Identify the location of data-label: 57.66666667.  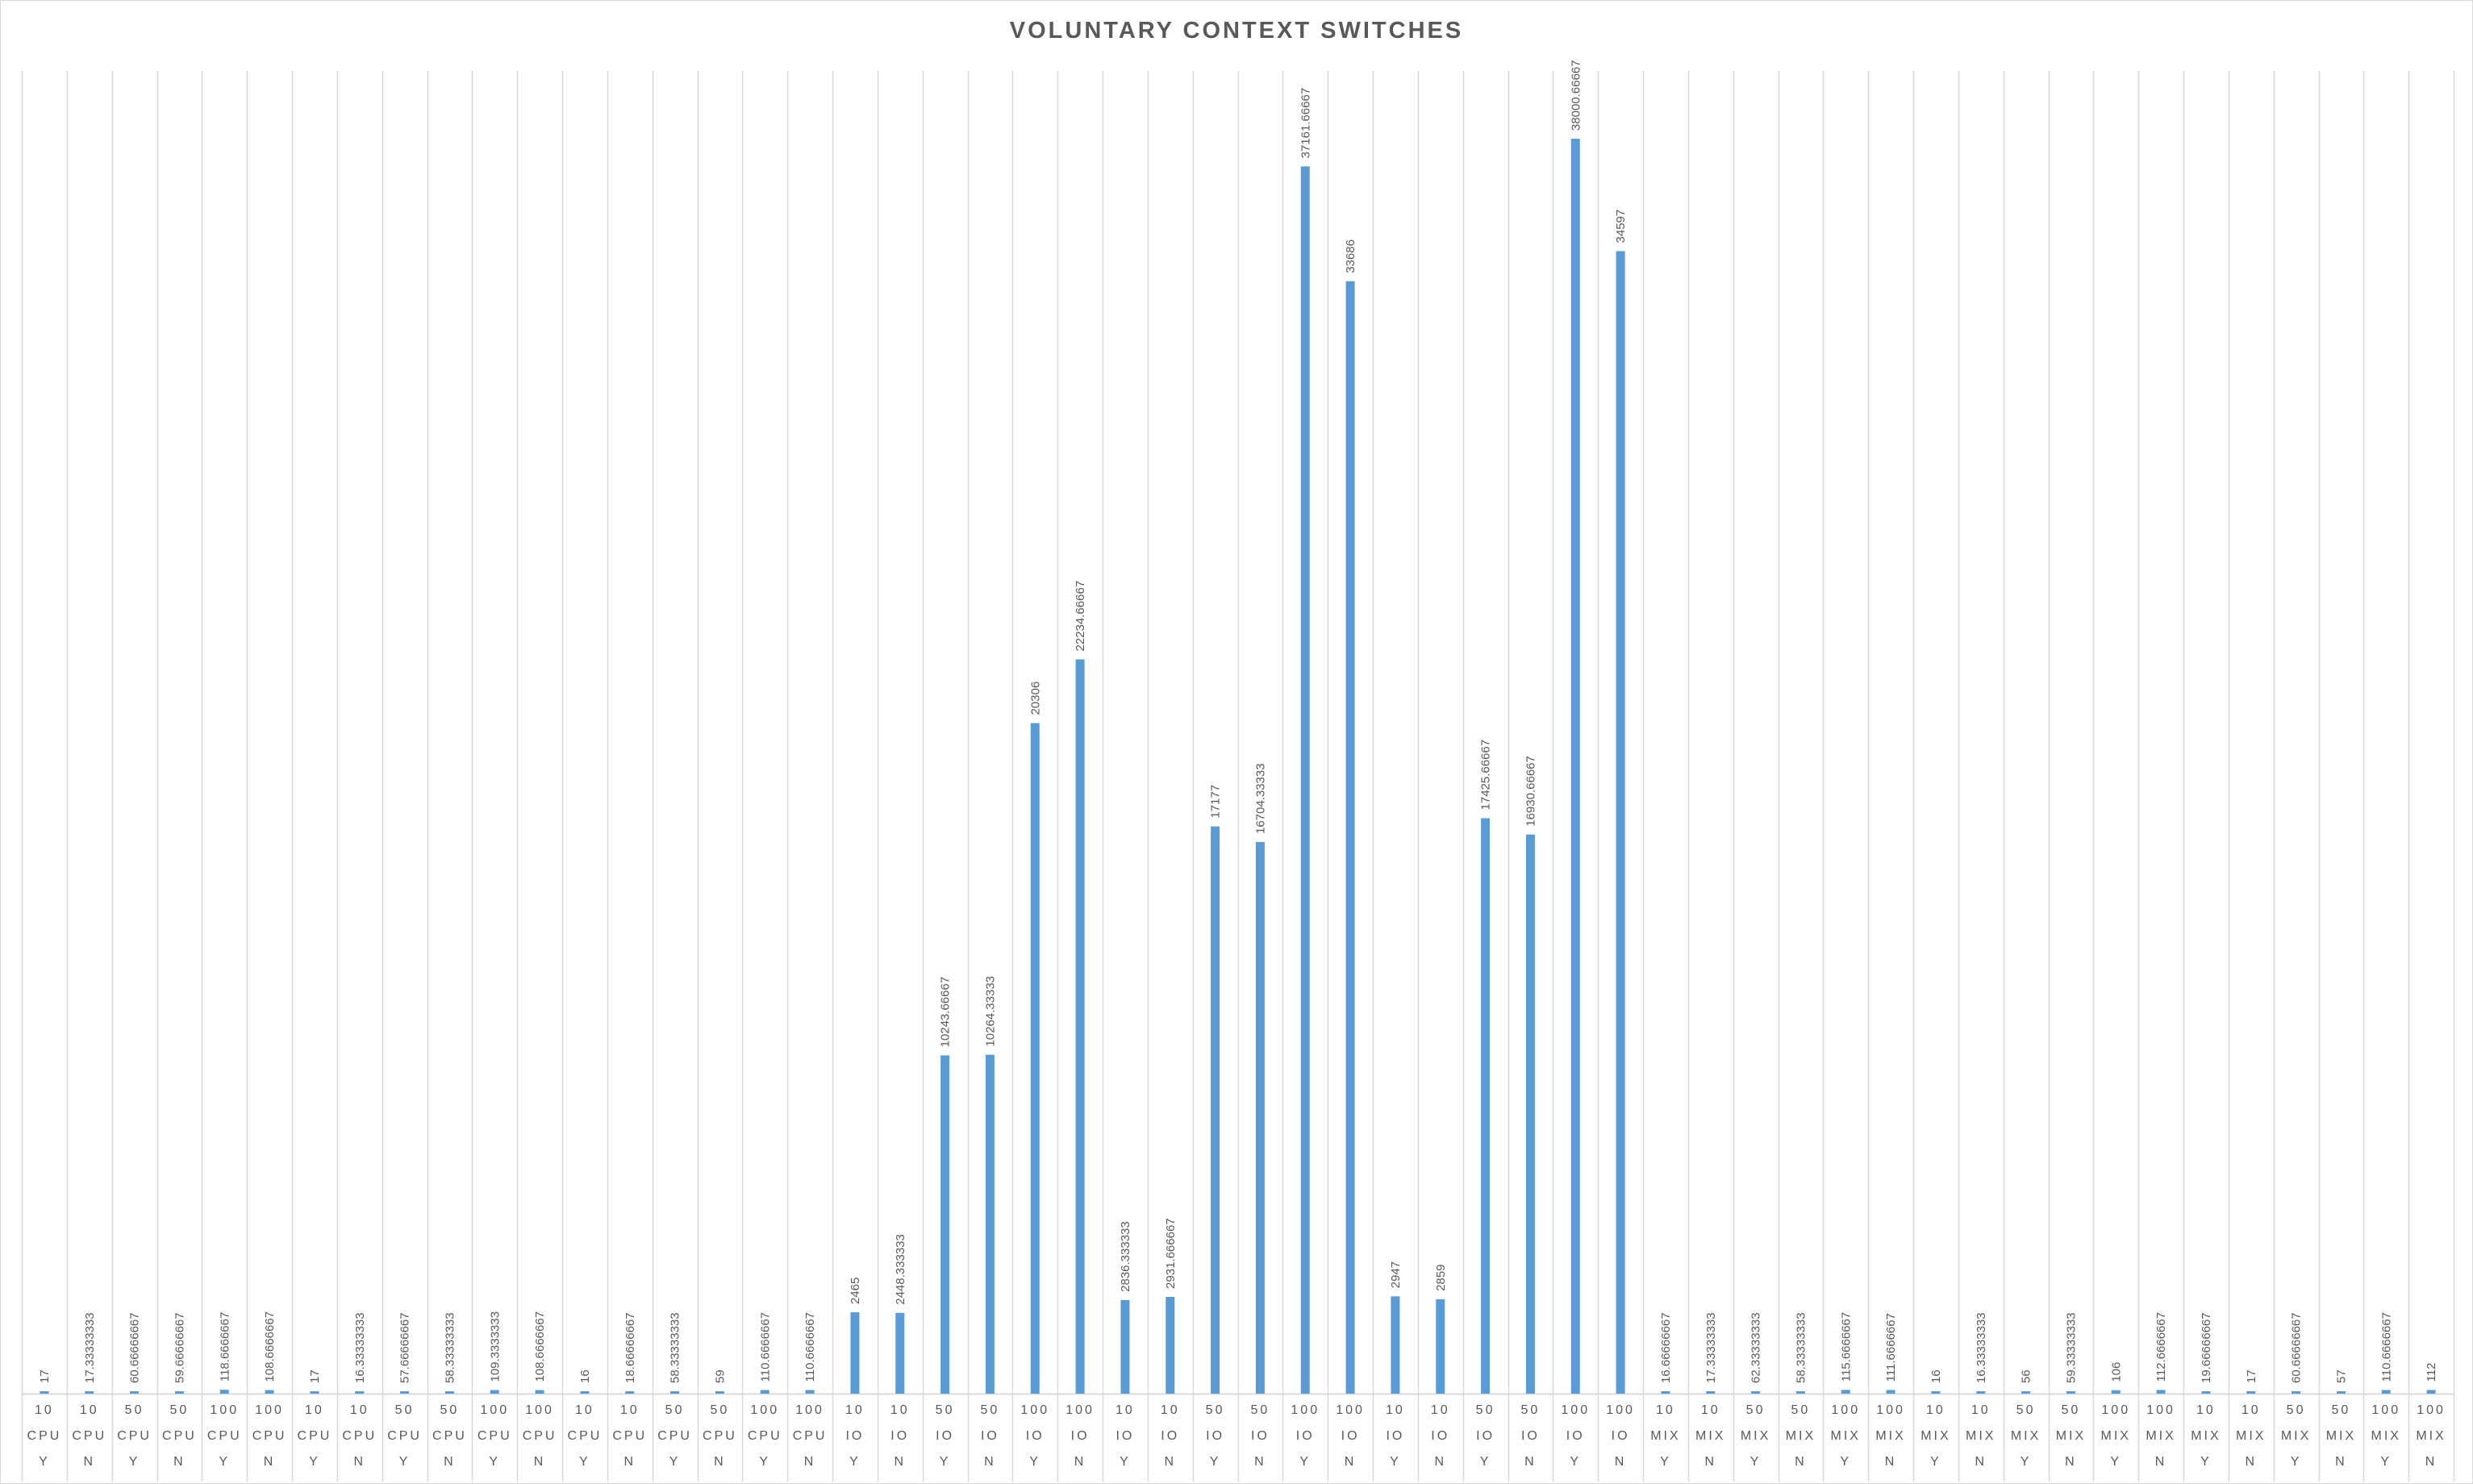
(405, 1347).